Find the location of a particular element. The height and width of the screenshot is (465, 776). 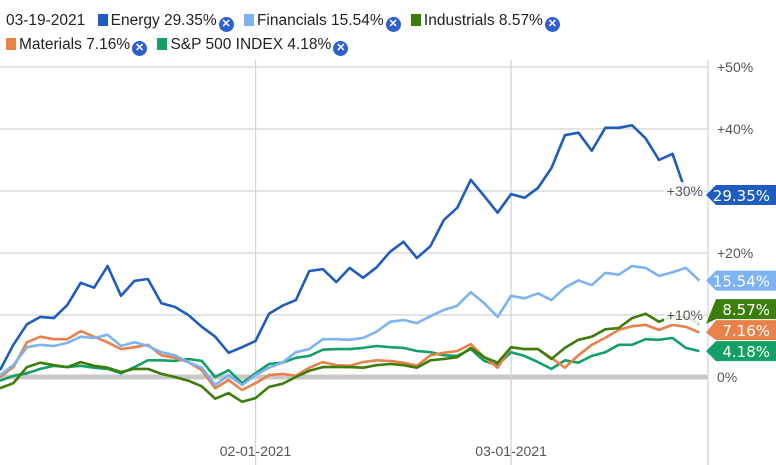

series-line-materials is located at coordinates (350, 357).